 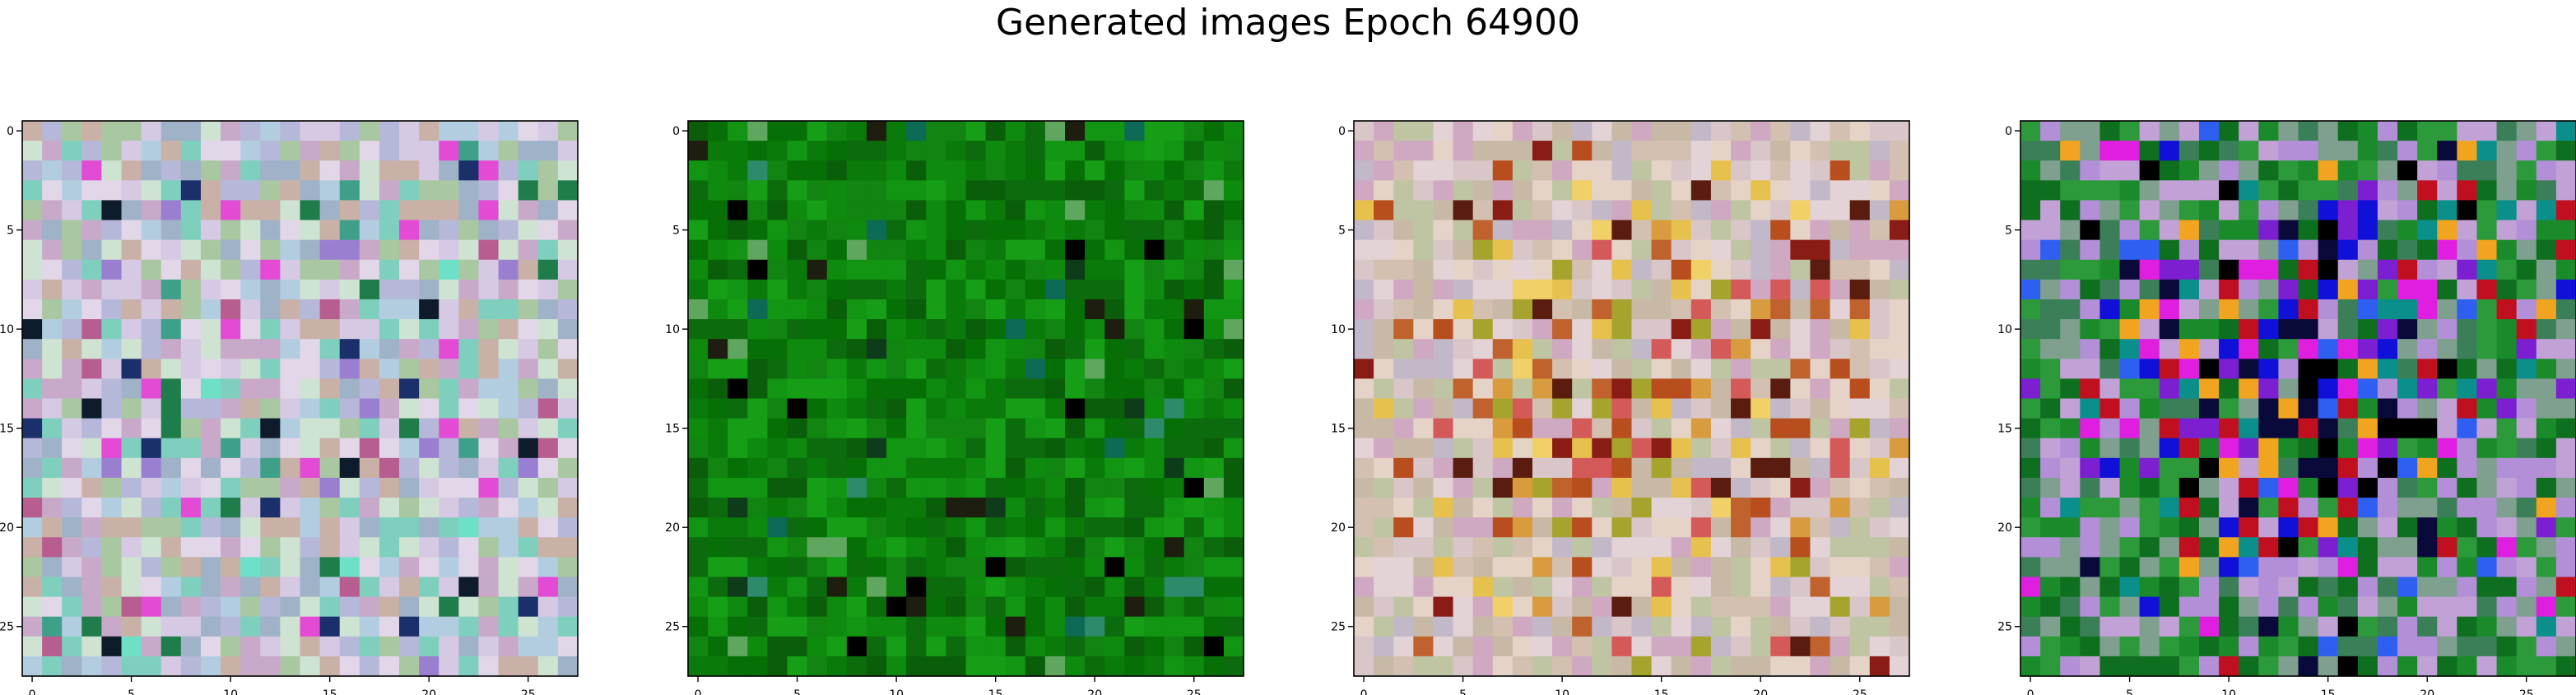 I want to click on y-tick-label: 15, so click(x=1338, y=429).